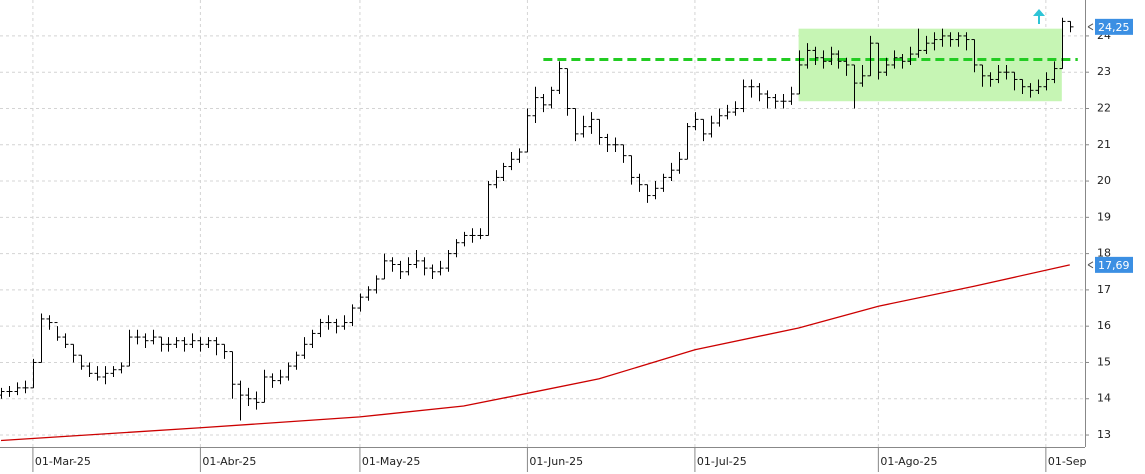 Image resolution: width=1145 pixels, height=474 pixels. I want to click on y-tick-label: 13, so click(1104, 434).